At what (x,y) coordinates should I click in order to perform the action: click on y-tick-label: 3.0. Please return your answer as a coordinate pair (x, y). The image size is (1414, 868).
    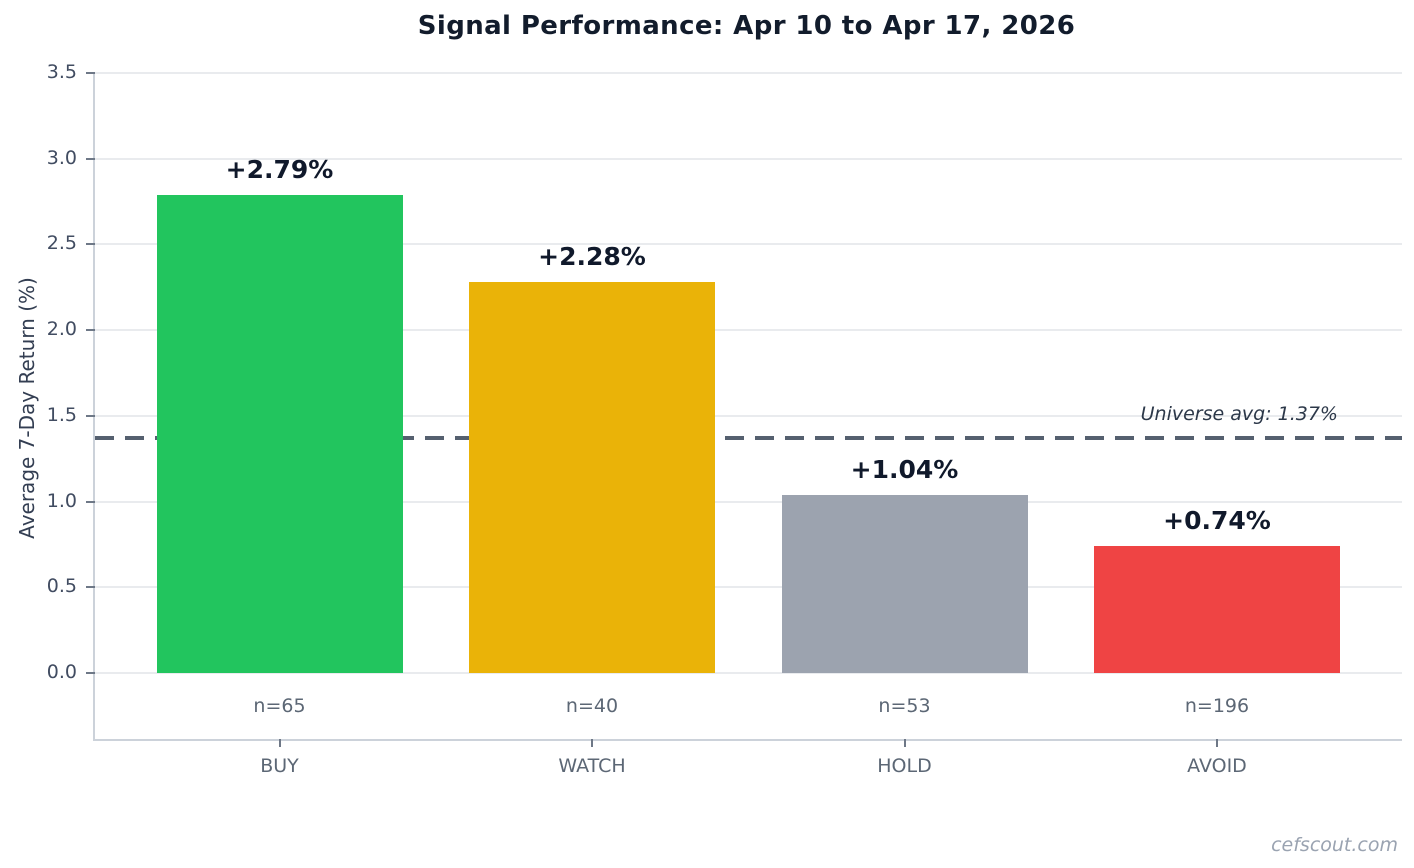
    Looking at the image, I should click on (61, 157).